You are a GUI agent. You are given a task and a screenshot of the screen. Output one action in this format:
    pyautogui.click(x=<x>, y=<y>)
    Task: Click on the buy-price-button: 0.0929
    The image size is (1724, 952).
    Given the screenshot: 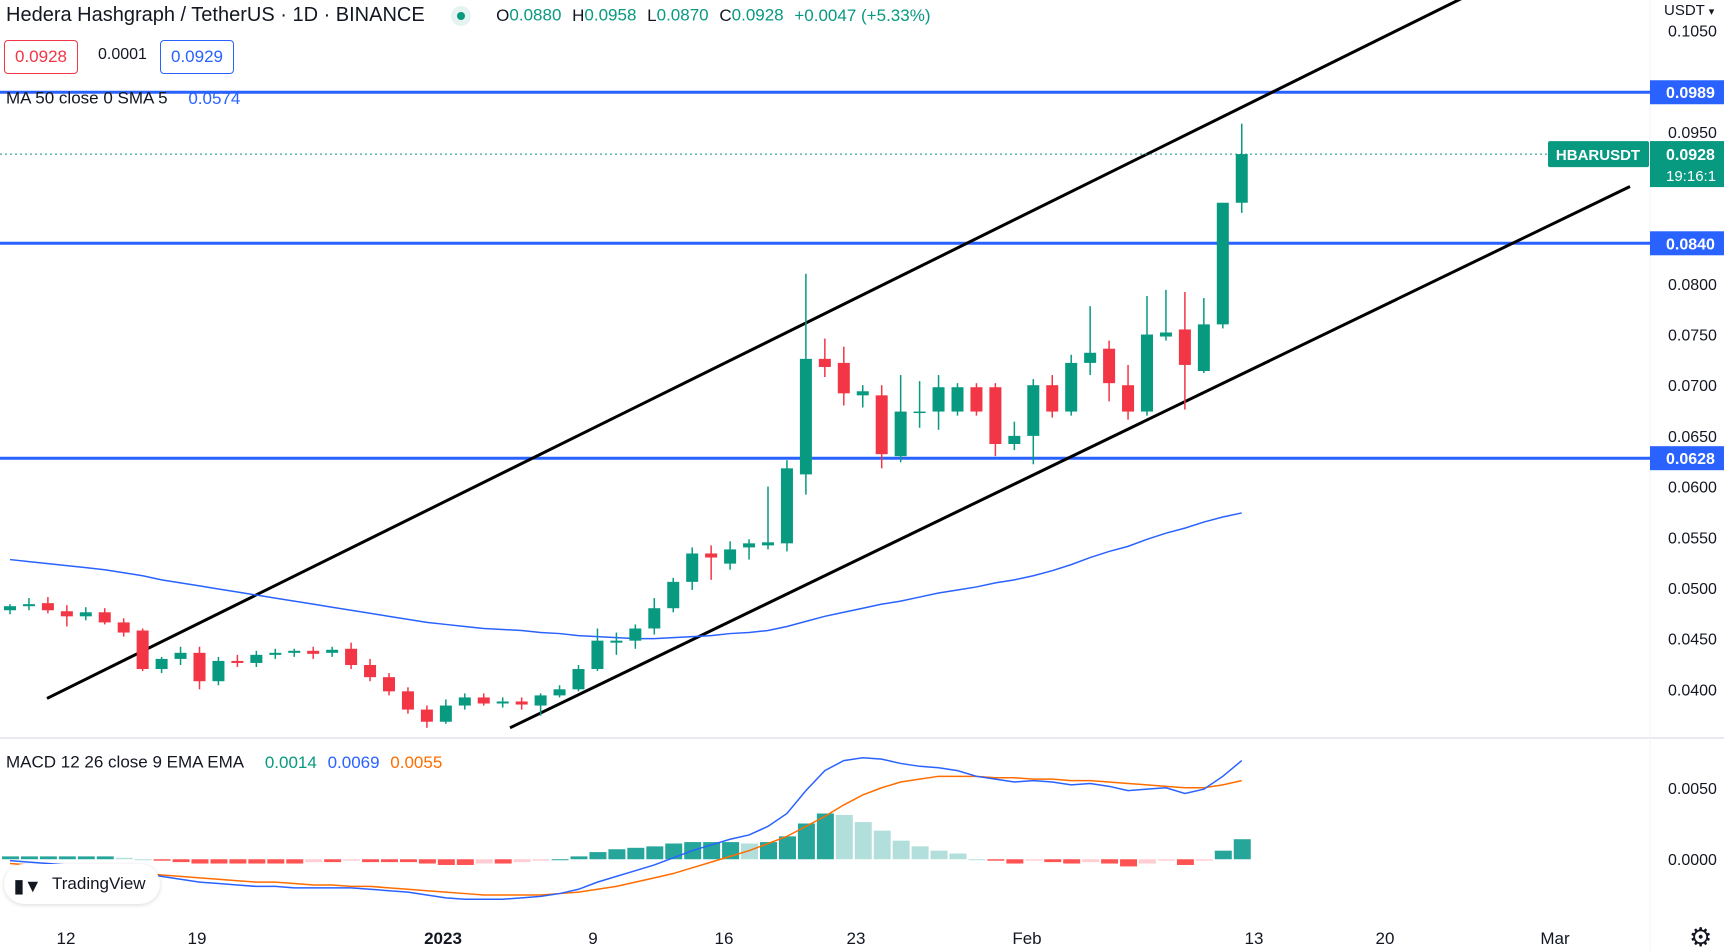 What is the action you would take?
    pyautogui.click(x=197, y=57)
    